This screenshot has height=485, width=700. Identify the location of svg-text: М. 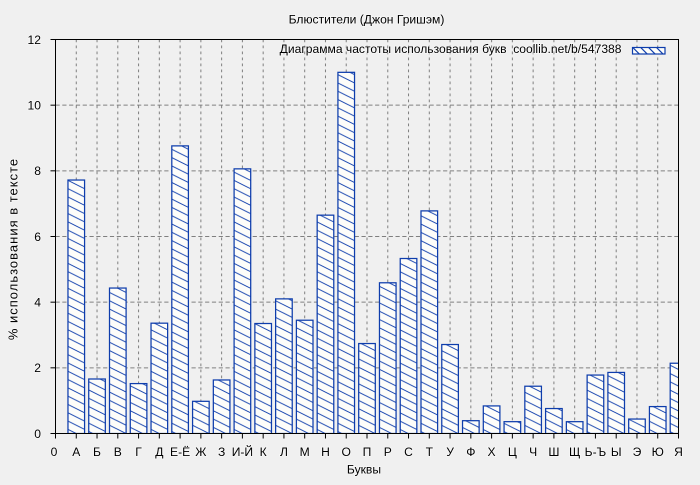
(305, 452).